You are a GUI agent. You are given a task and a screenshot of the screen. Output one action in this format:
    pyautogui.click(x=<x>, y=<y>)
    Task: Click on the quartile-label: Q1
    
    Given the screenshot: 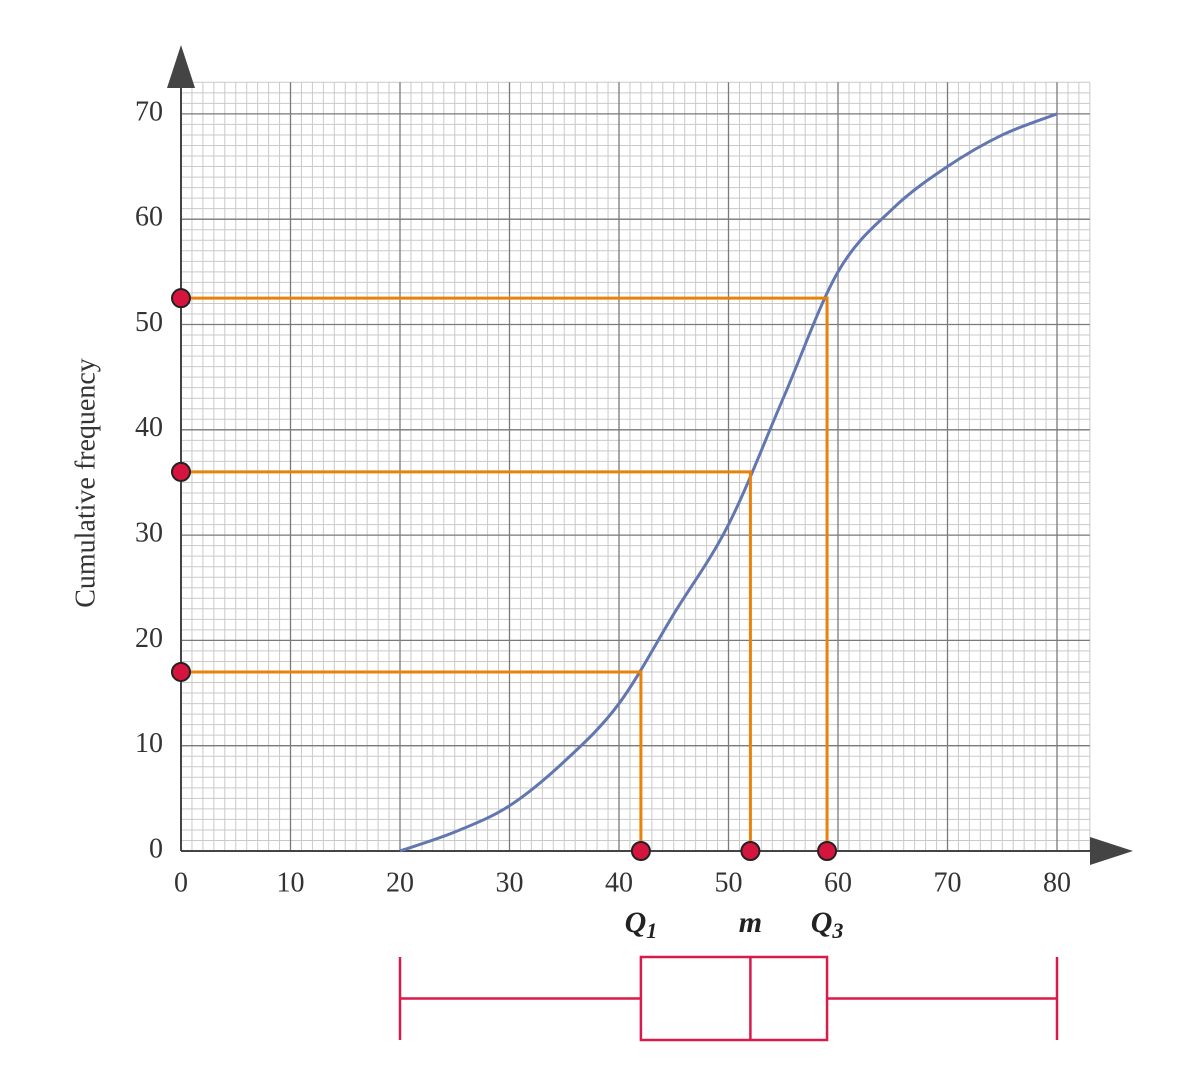 What is the action you would take?
    pyautogui.click(x=641, y=924)
    